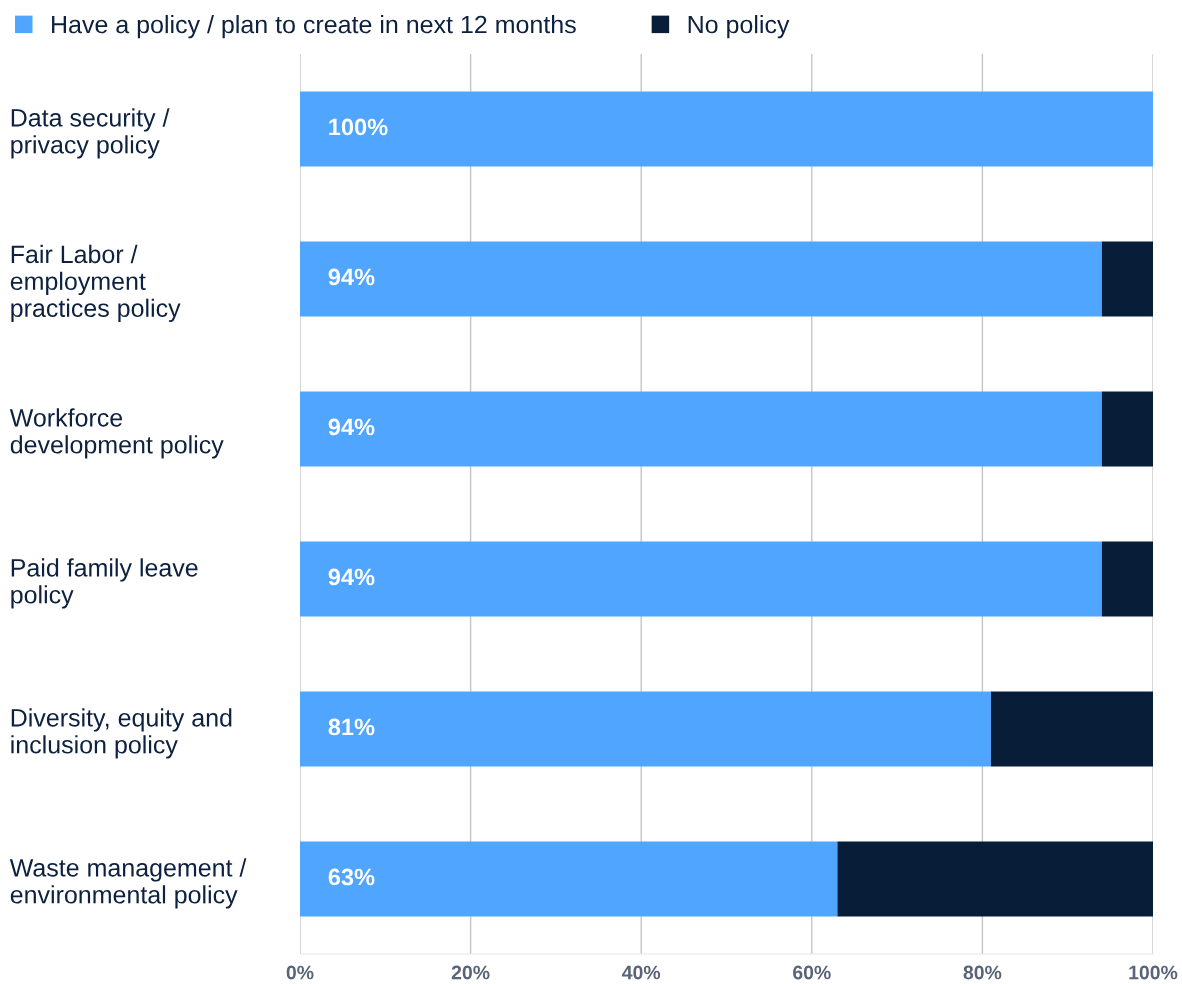 The width and height of the screenshot is (1182, 984). Describe the element at coordinates (128, 883) in the screenshot. I see `y-tick-label: Waste management / environmental policy` at that location.